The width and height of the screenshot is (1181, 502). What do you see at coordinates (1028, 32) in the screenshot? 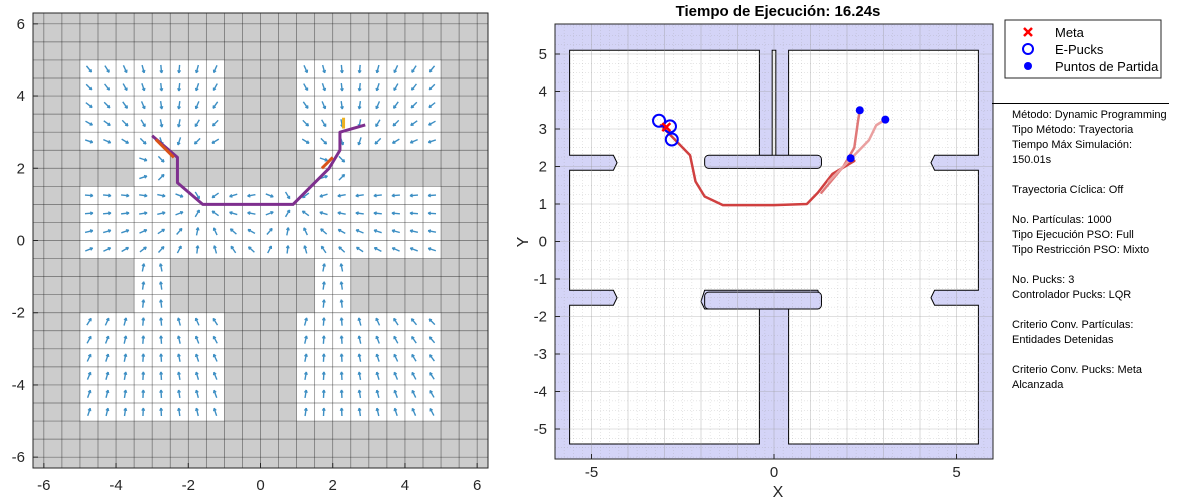
I see `legend-meta-icon` at bounding box center [1028, 32].